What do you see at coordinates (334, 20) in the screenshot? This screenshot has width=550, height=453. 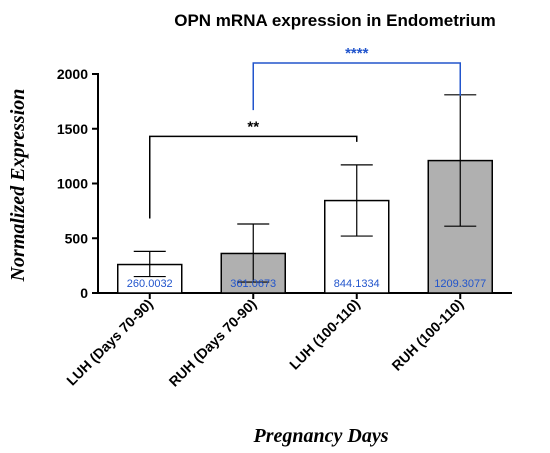 I see `chart-title: OPN mRNA expression in Endometrium` at bounding box center [334, 20].